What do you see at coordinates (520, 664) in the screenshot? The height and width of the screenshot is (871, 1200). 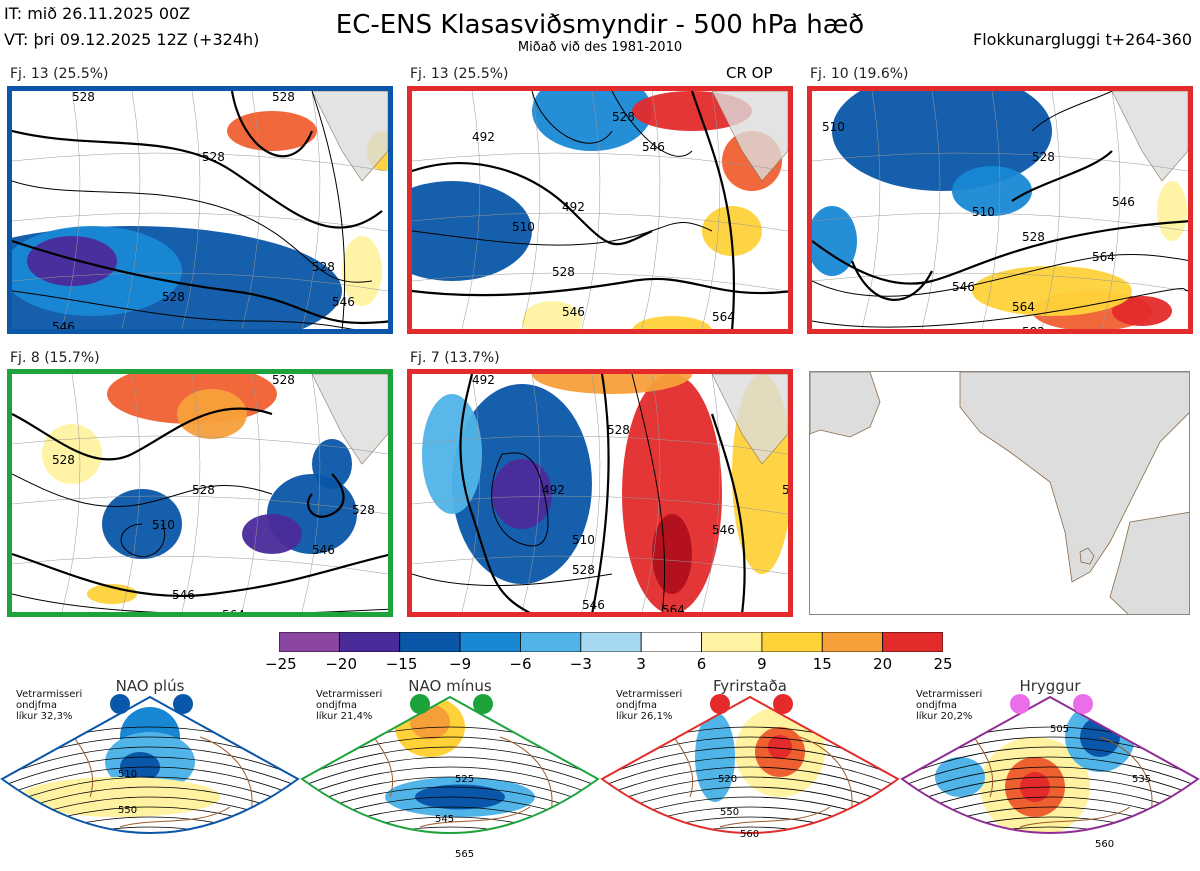 I see `colorbar-tick-label: −6` at bounding box center [520, 664].